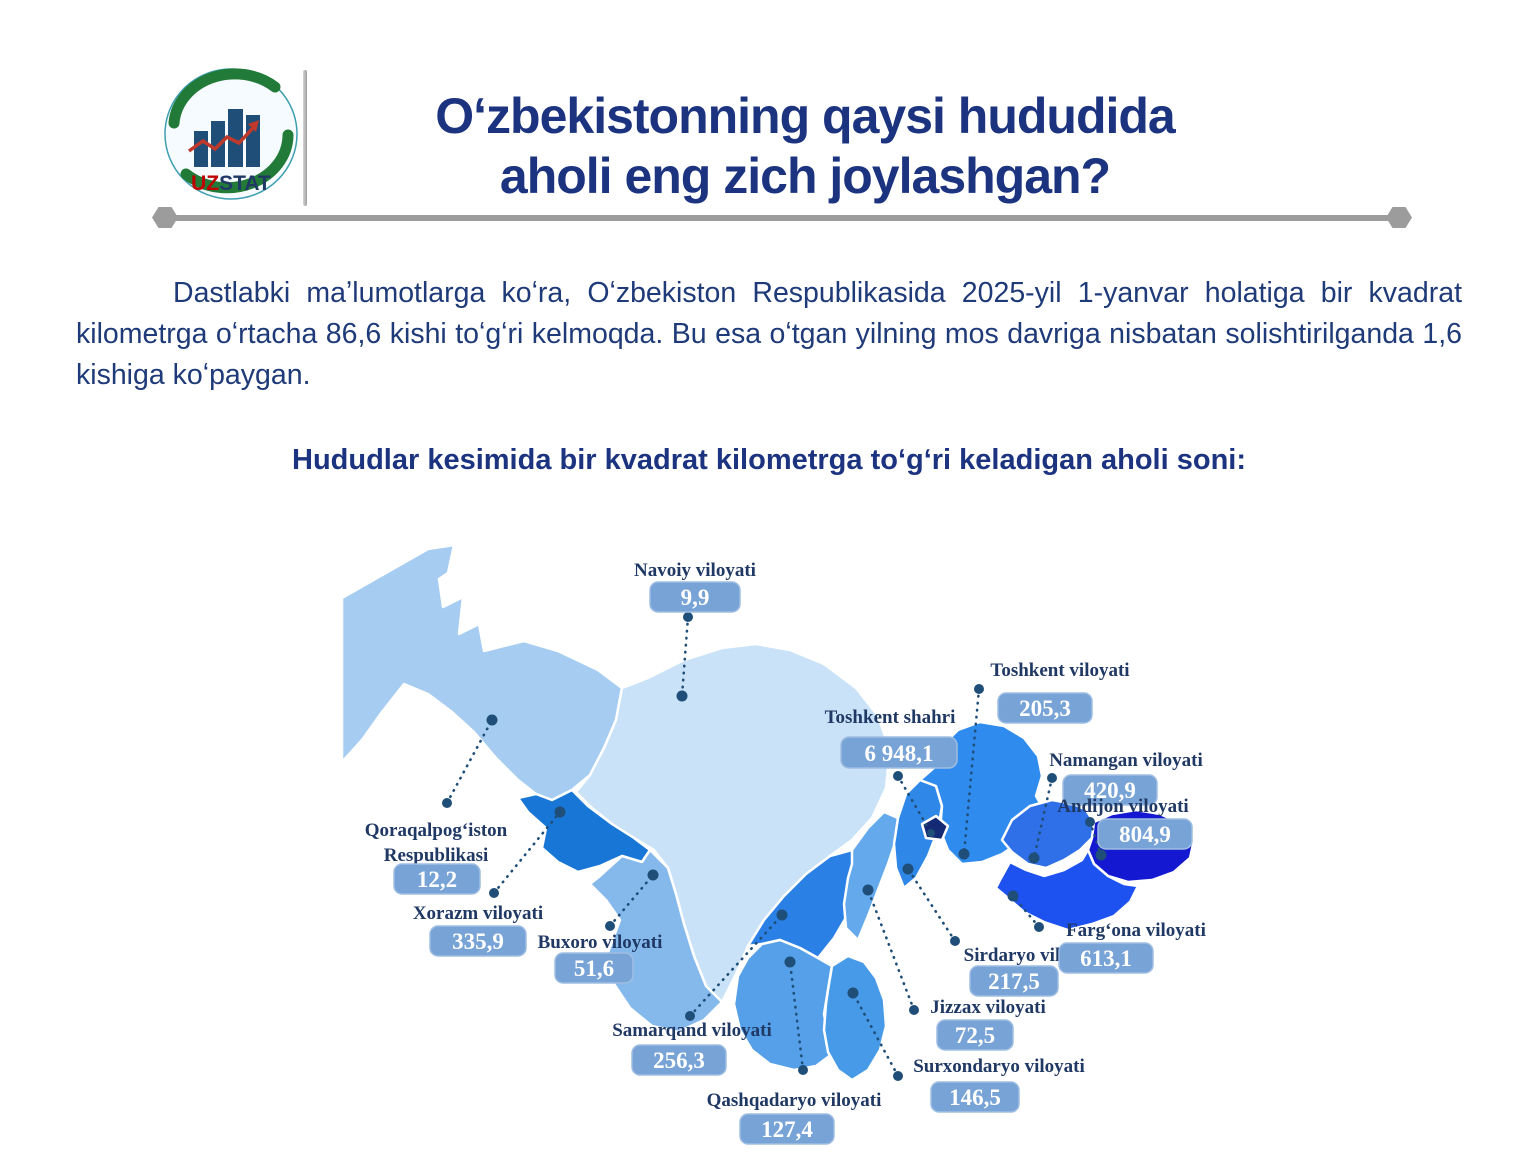 This screenshot has width=1536, height=1152. What do you see at coordinates (1045, 708) in the screenshot?
I see `value-badge: 205,3` at bounding box center [1045, 708].